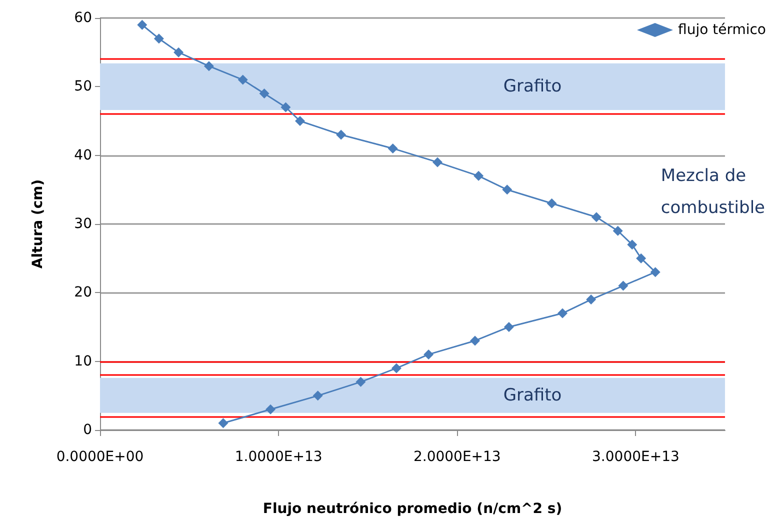 Image resolution: width=779 pixels, height=525 pixels. Describe the element at coordinates (722, 30) in the screenshot. I see `legend-label: flujo térmico` at that location.